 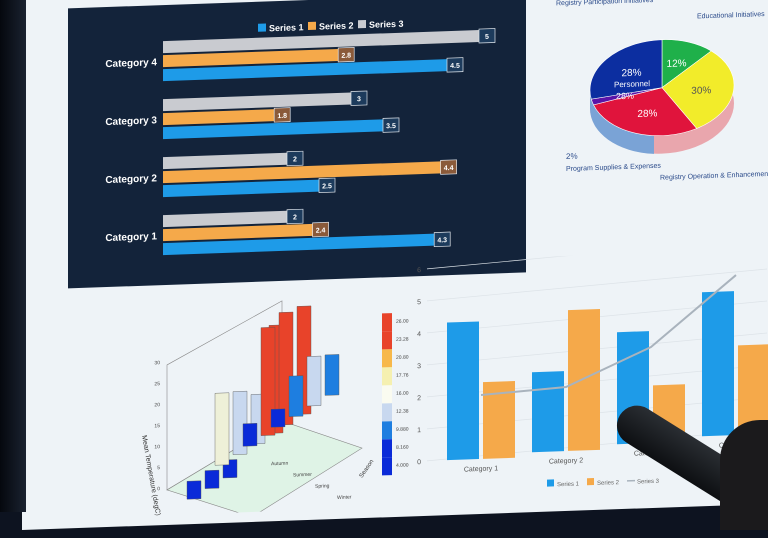 I want to click on monitor-bezel, so click(x=13, y=256).